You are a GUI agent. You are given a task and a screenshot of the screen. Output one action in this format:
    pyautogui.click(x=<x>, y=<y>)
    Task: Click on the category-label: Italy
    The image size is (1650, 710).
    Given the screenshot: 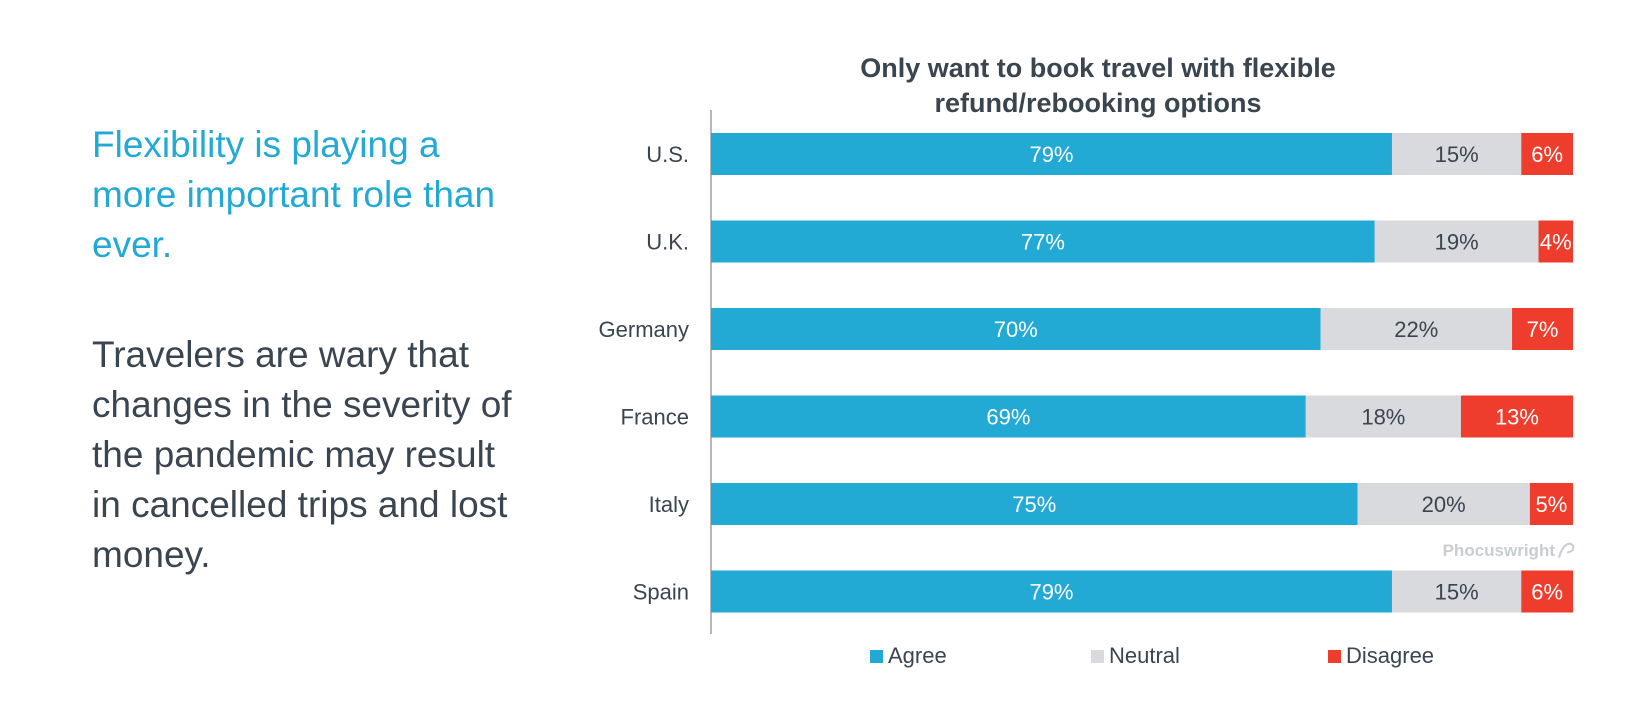 What is the action you would take?
    pyautogui.click(x=669, y=504)
    